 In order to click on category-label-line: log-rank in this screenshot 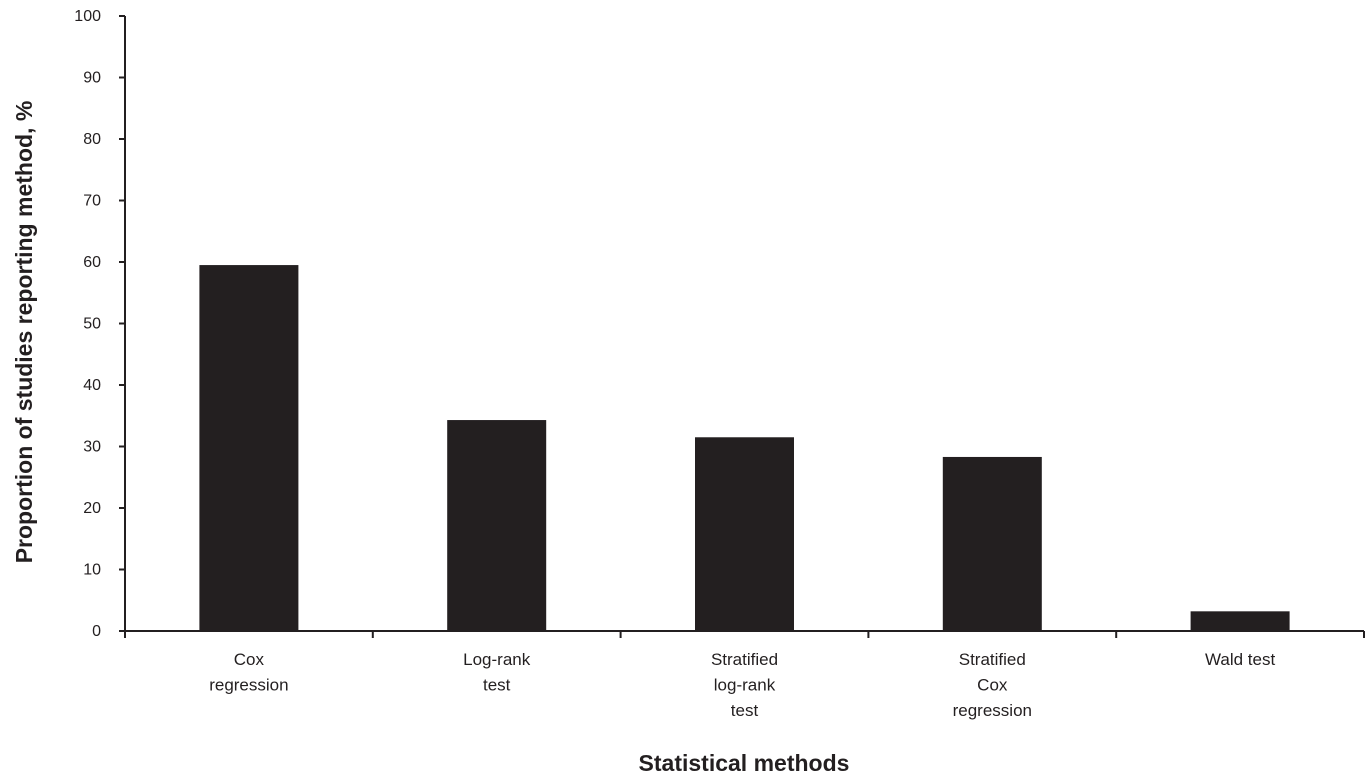, I will do `click(745, 685)`.